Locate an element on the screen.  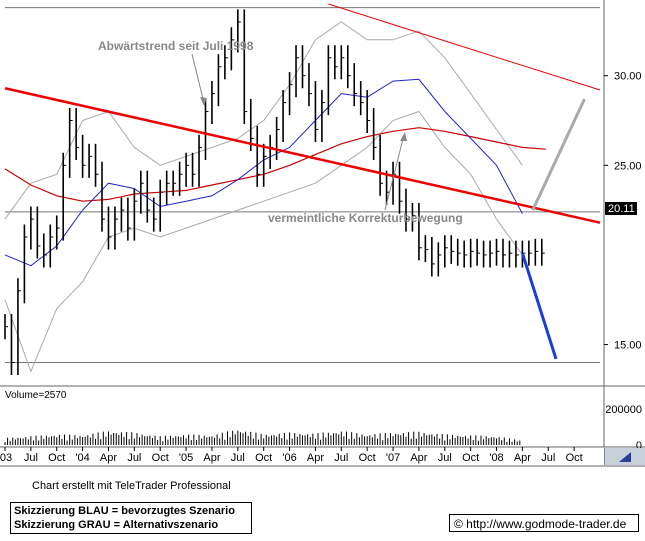
x-tick-label: '08 is located at coordinates (496, 458).